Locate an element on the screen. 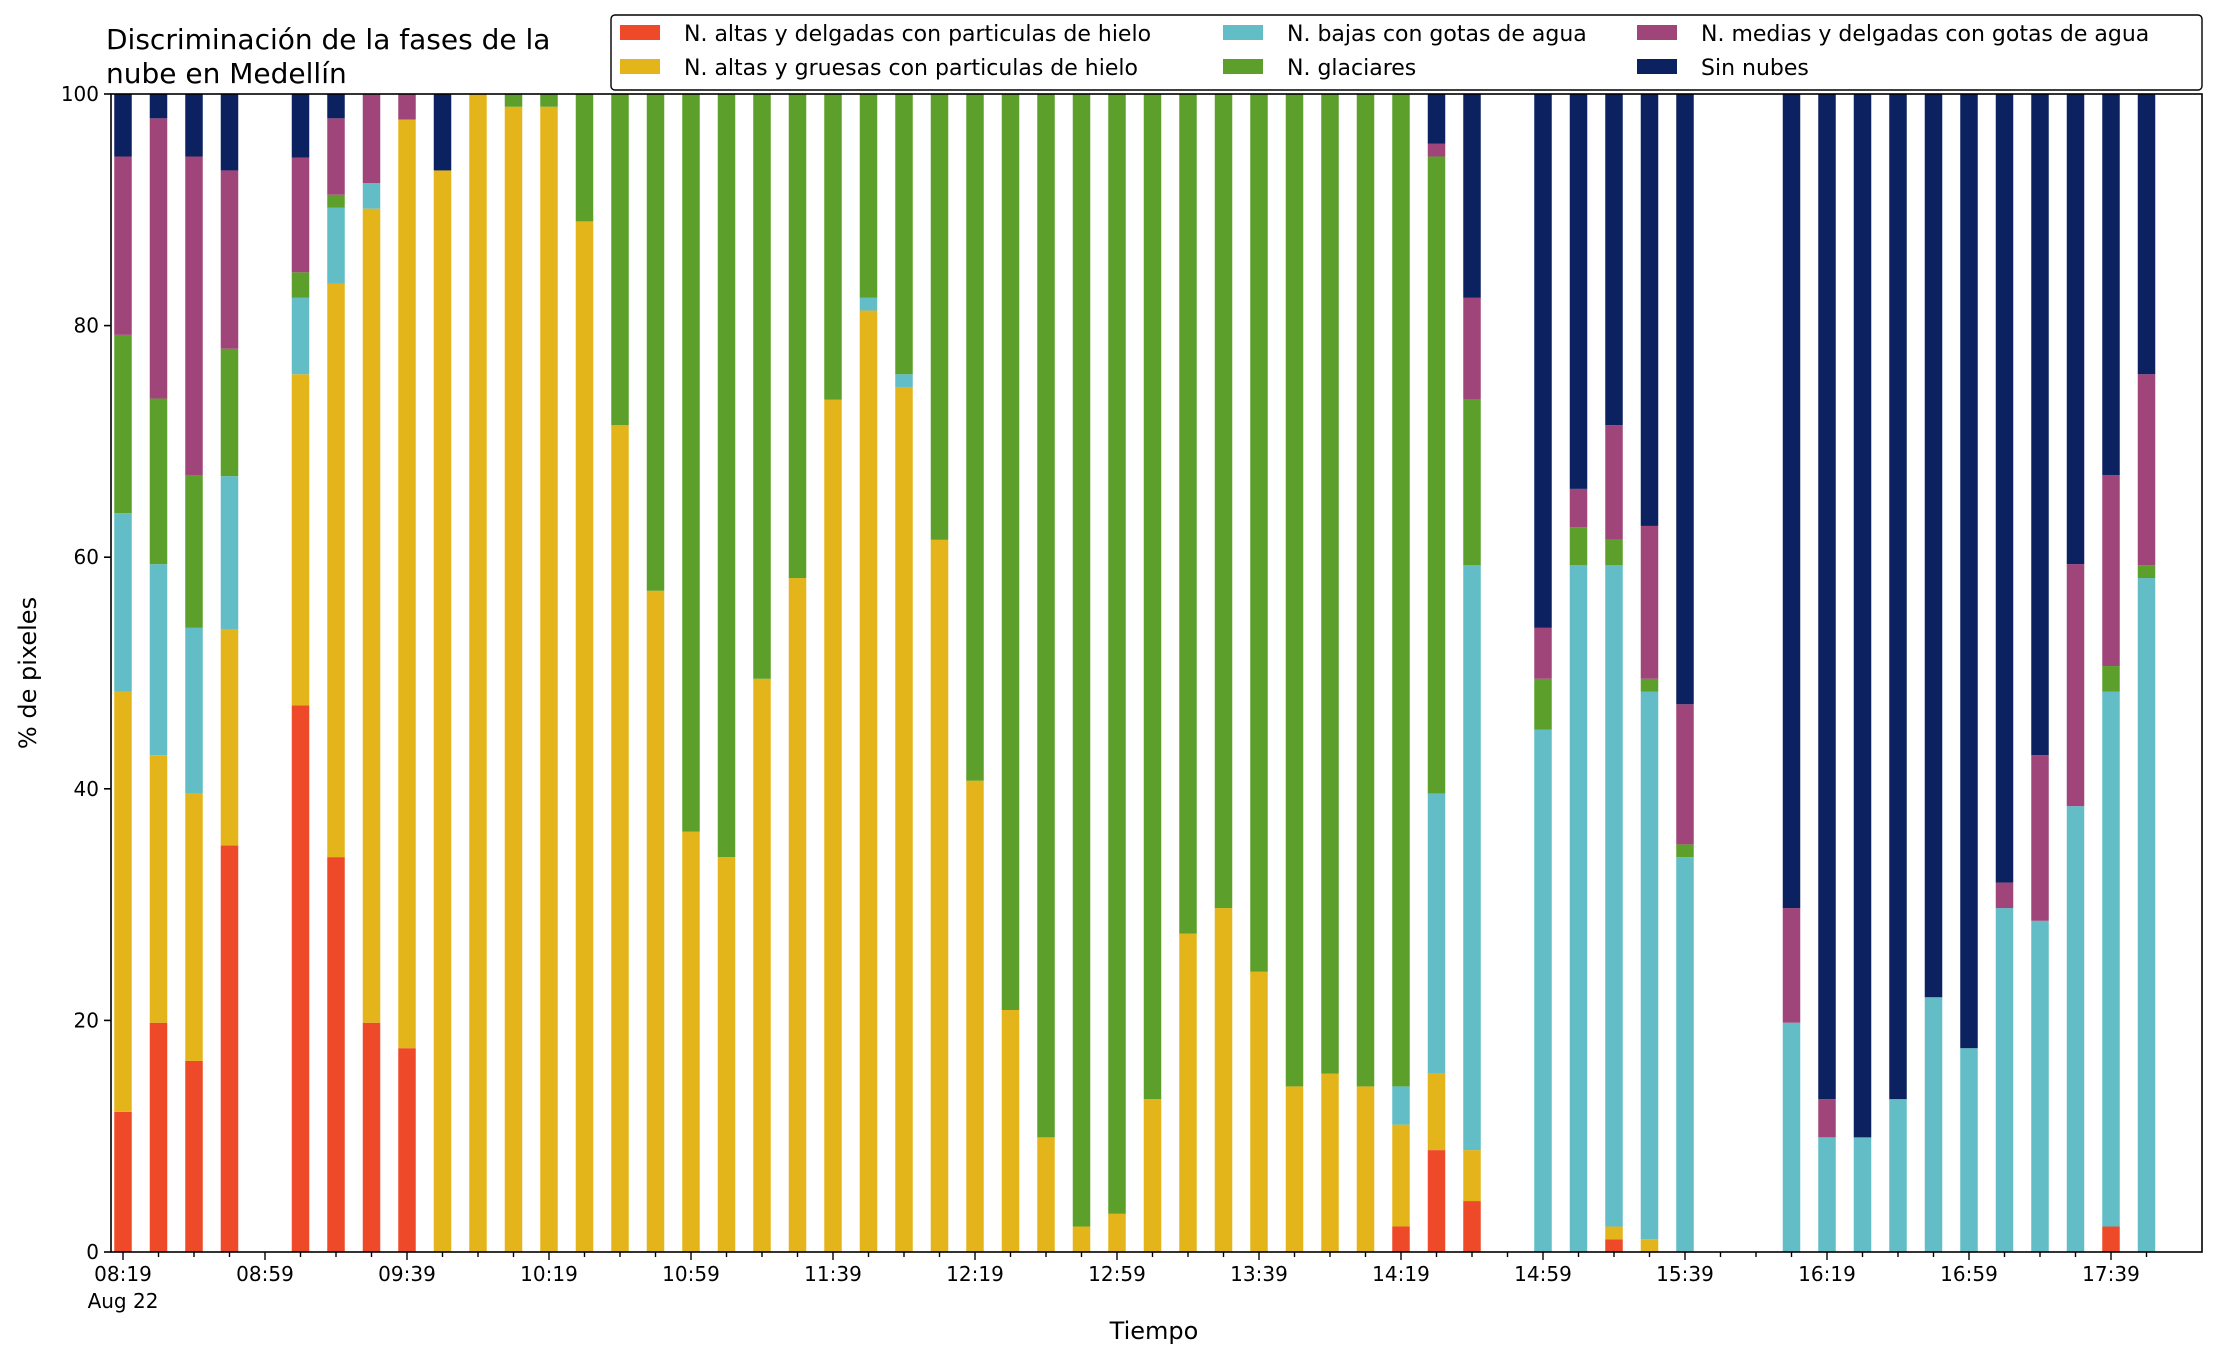  x-axis-label: Tiempo is located at coordinates (1154, 1331).